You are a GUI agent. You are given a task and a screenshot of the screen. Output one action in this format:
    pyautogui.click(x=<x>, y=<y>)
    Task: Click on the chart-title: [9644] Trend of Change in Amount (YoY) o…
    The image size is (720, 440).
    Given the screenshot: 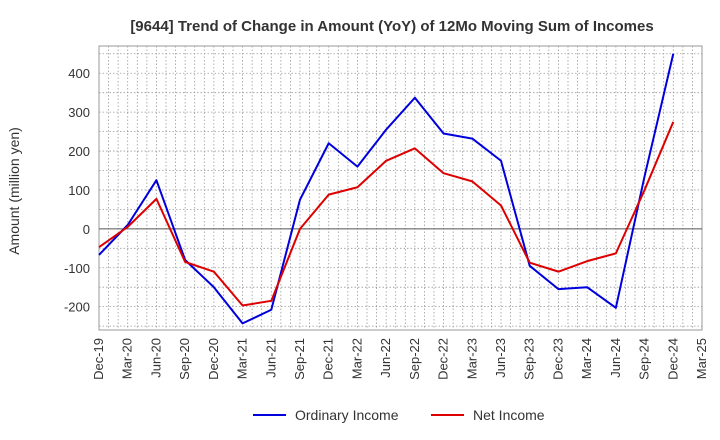 What is the action you would take?
    pyautogui.click(x=391, y=26)
    